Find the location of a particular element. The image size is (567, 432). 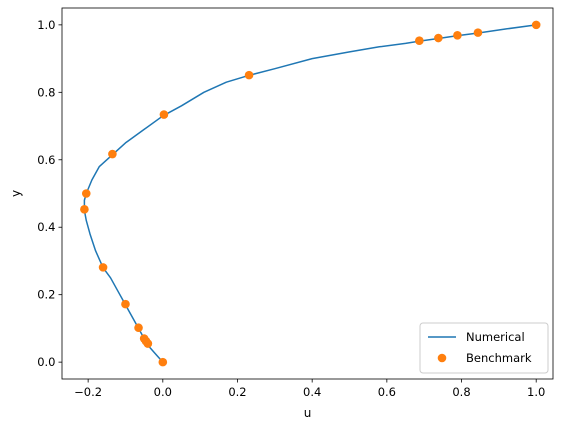

x-axis-label: u is located at coordinates (308, 413).